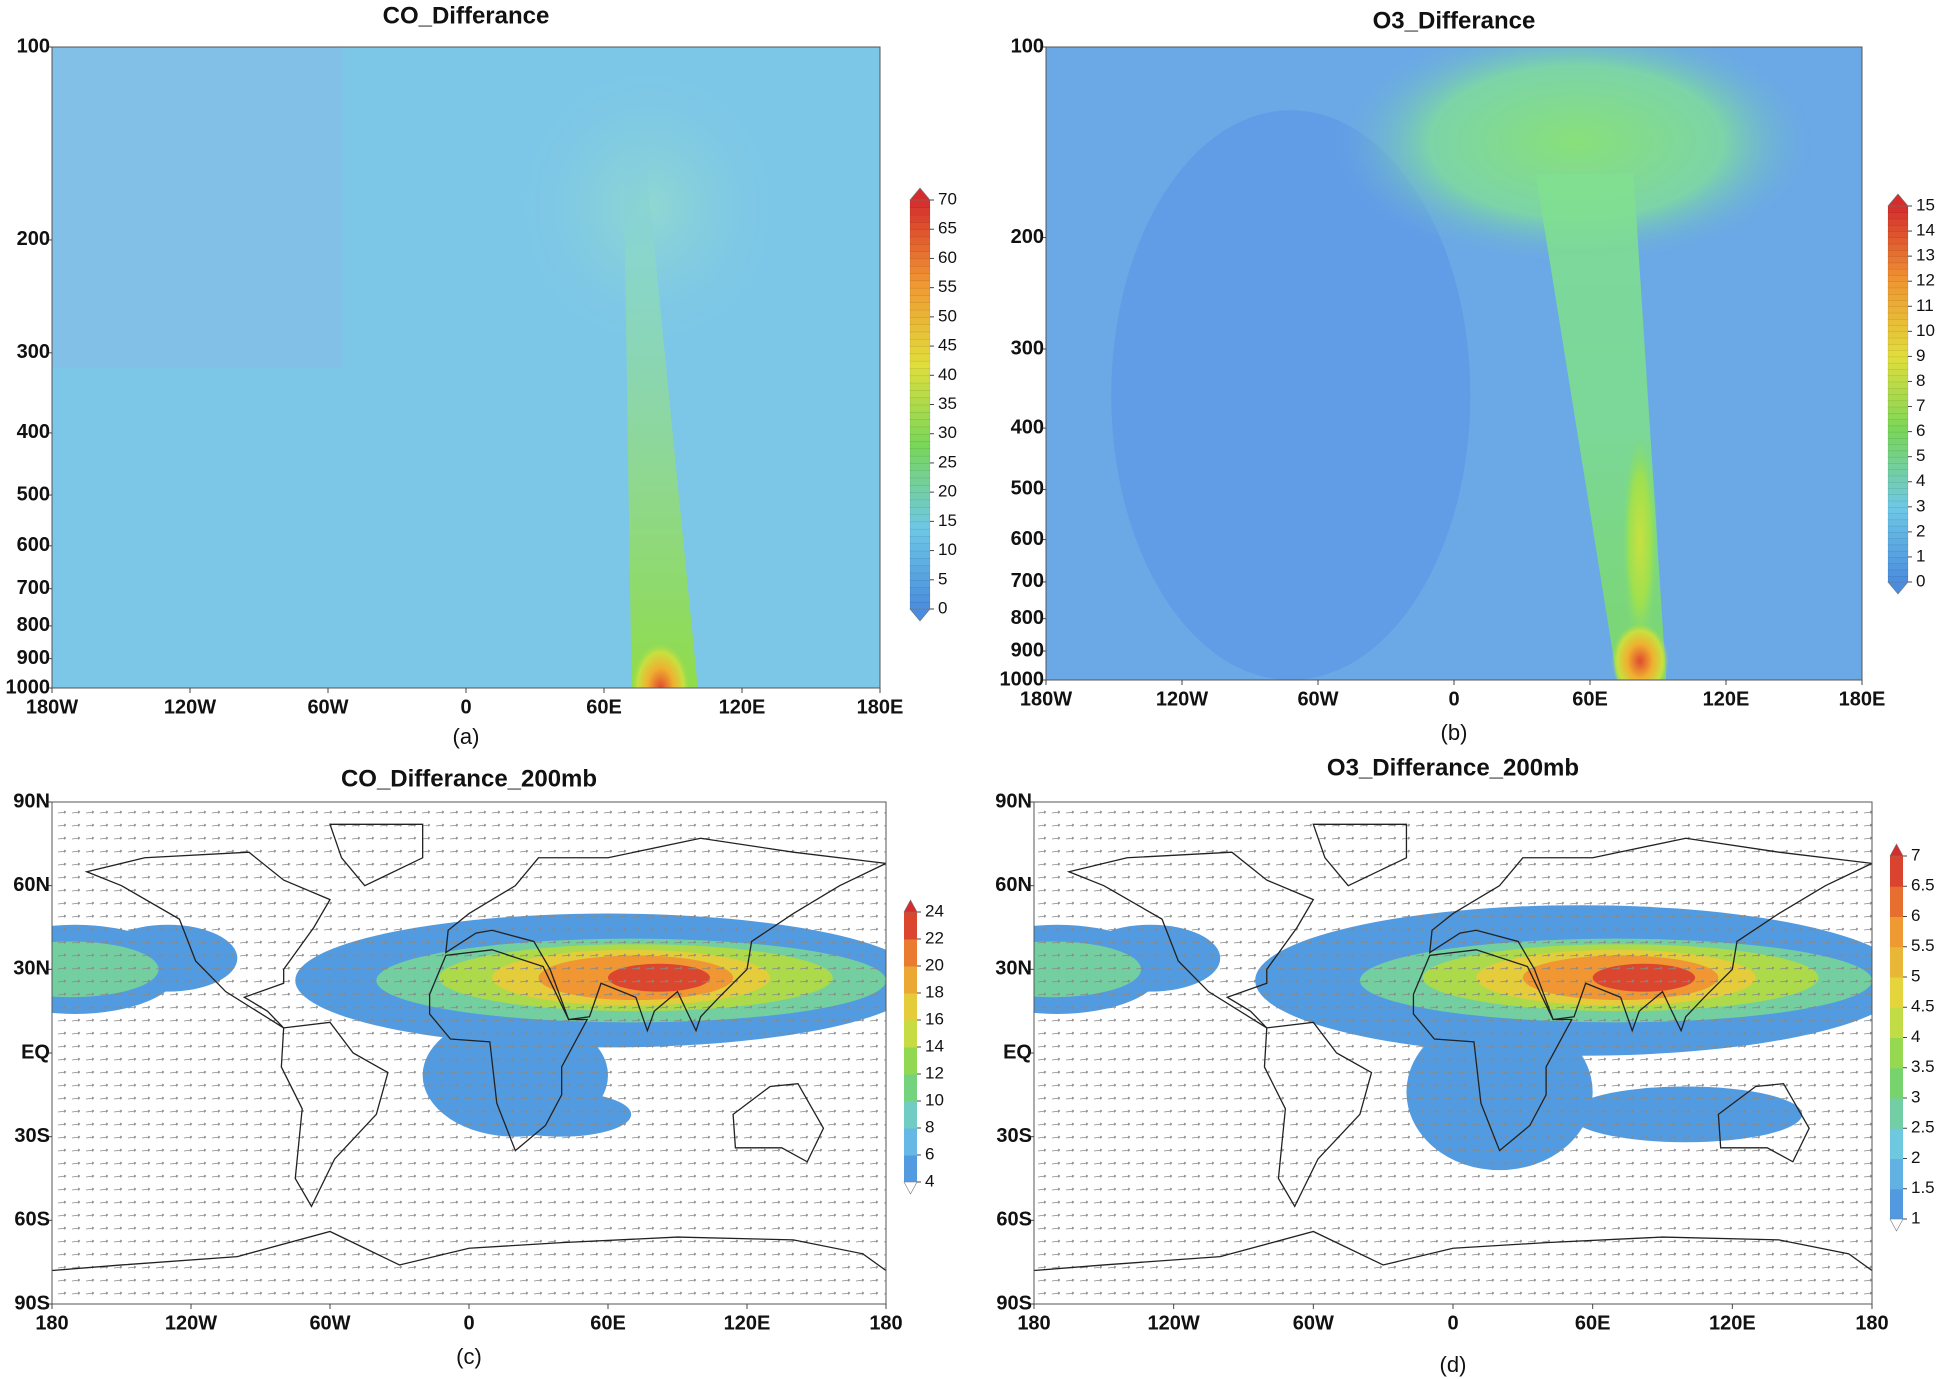 This screenshot has height=1379, width=1941. Describe the element at coordinates (31, 969) in the screenshot. I see `y-tick-label: 30N` at that location.